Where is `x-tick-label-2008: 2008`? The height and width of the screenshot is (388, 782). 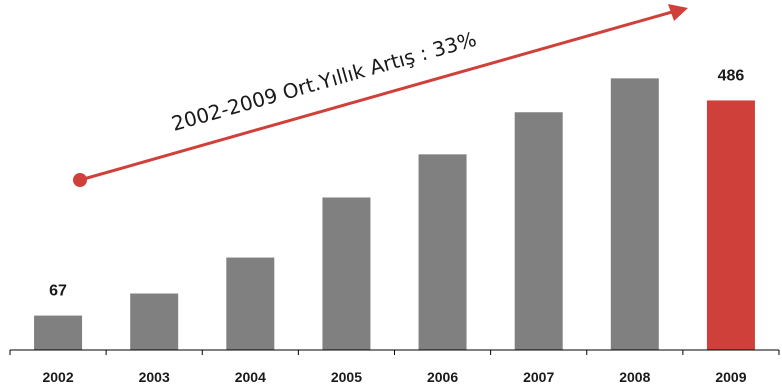 x-tick-label-2008: 2008 is located at coordinates (634, 377).